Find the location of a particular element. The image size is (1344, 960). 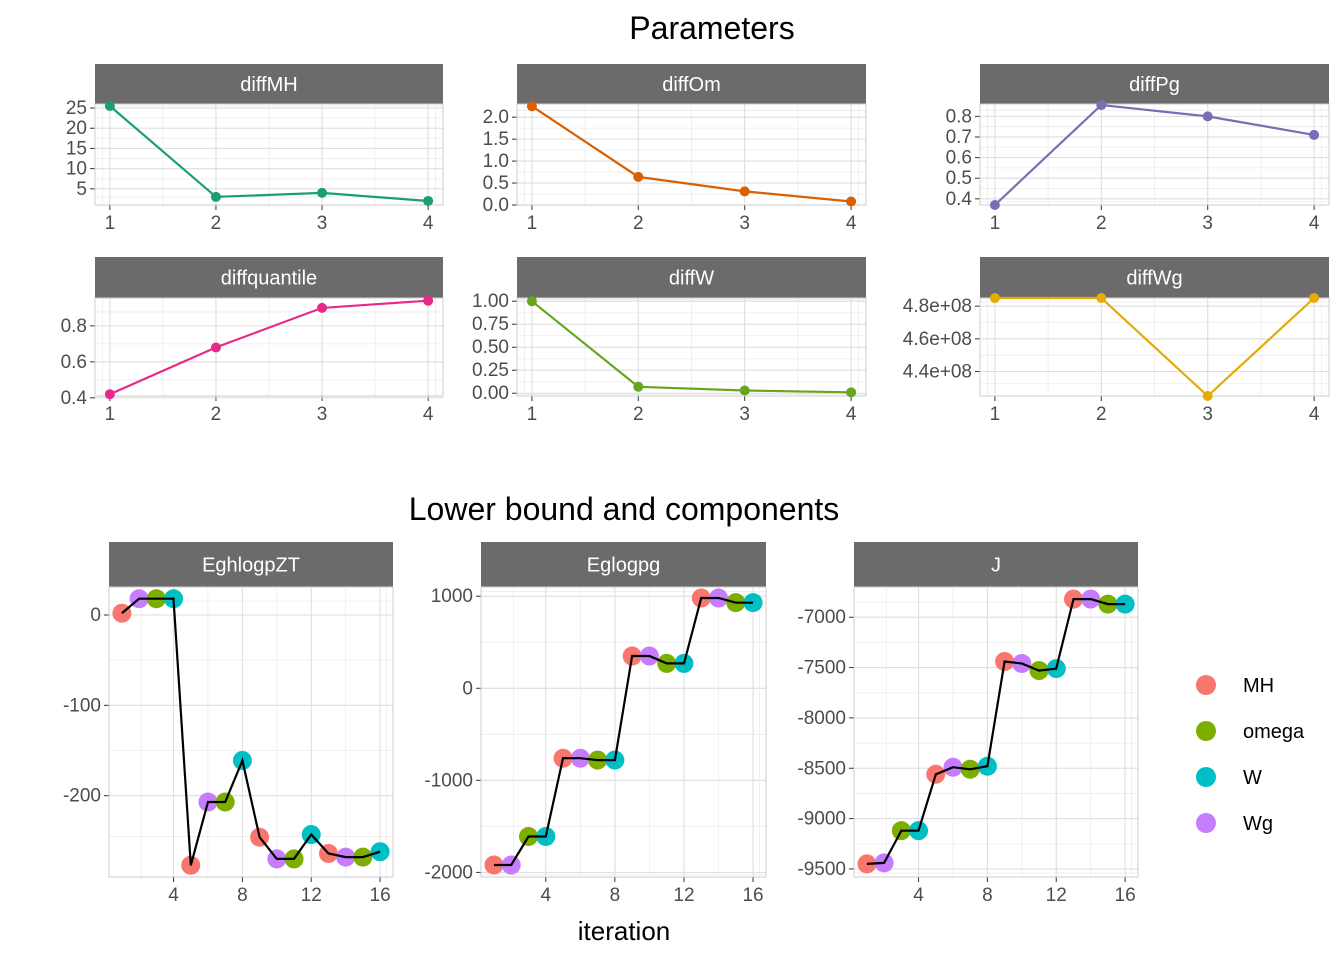

y-tick-label: 0.75 is located at coordinates (490, 324).